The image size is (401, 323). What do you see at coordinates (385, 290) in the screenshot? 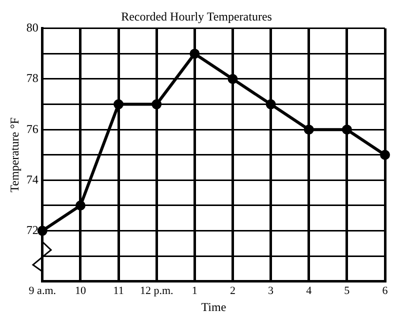
I see `x-tick-label: 6` at bounding box center [385, 290].